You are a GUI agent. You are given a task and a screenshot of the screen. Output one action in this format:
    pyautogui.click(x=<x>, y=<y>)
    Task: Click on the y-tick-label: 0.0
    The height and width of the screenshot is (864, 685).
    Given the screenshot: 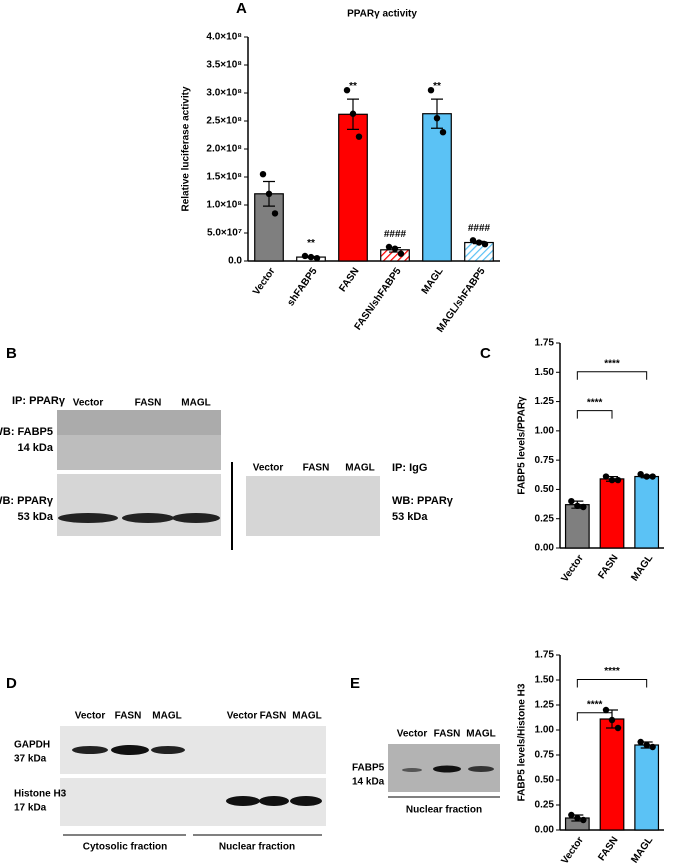 What is the action you would take?
    pyautogui.click(x=235, y=261)
    